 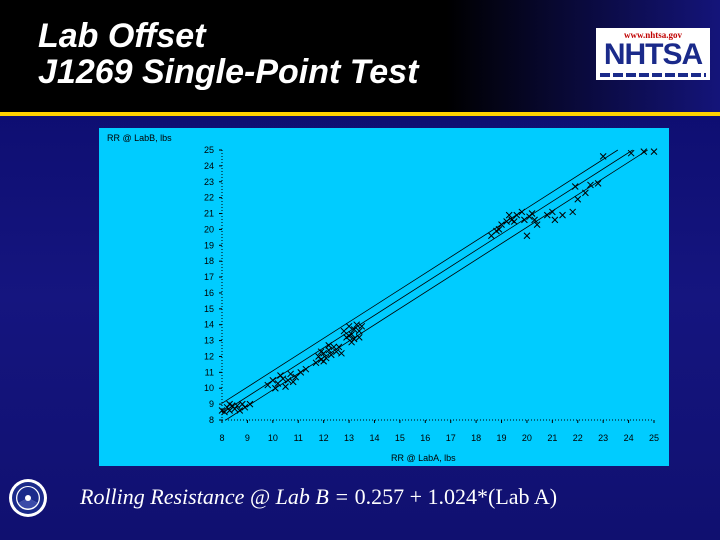 What do you see at coordinates (209, 388) in the screenshot?
I see `y-tick-label: 10` at bounding box center [209, 388].